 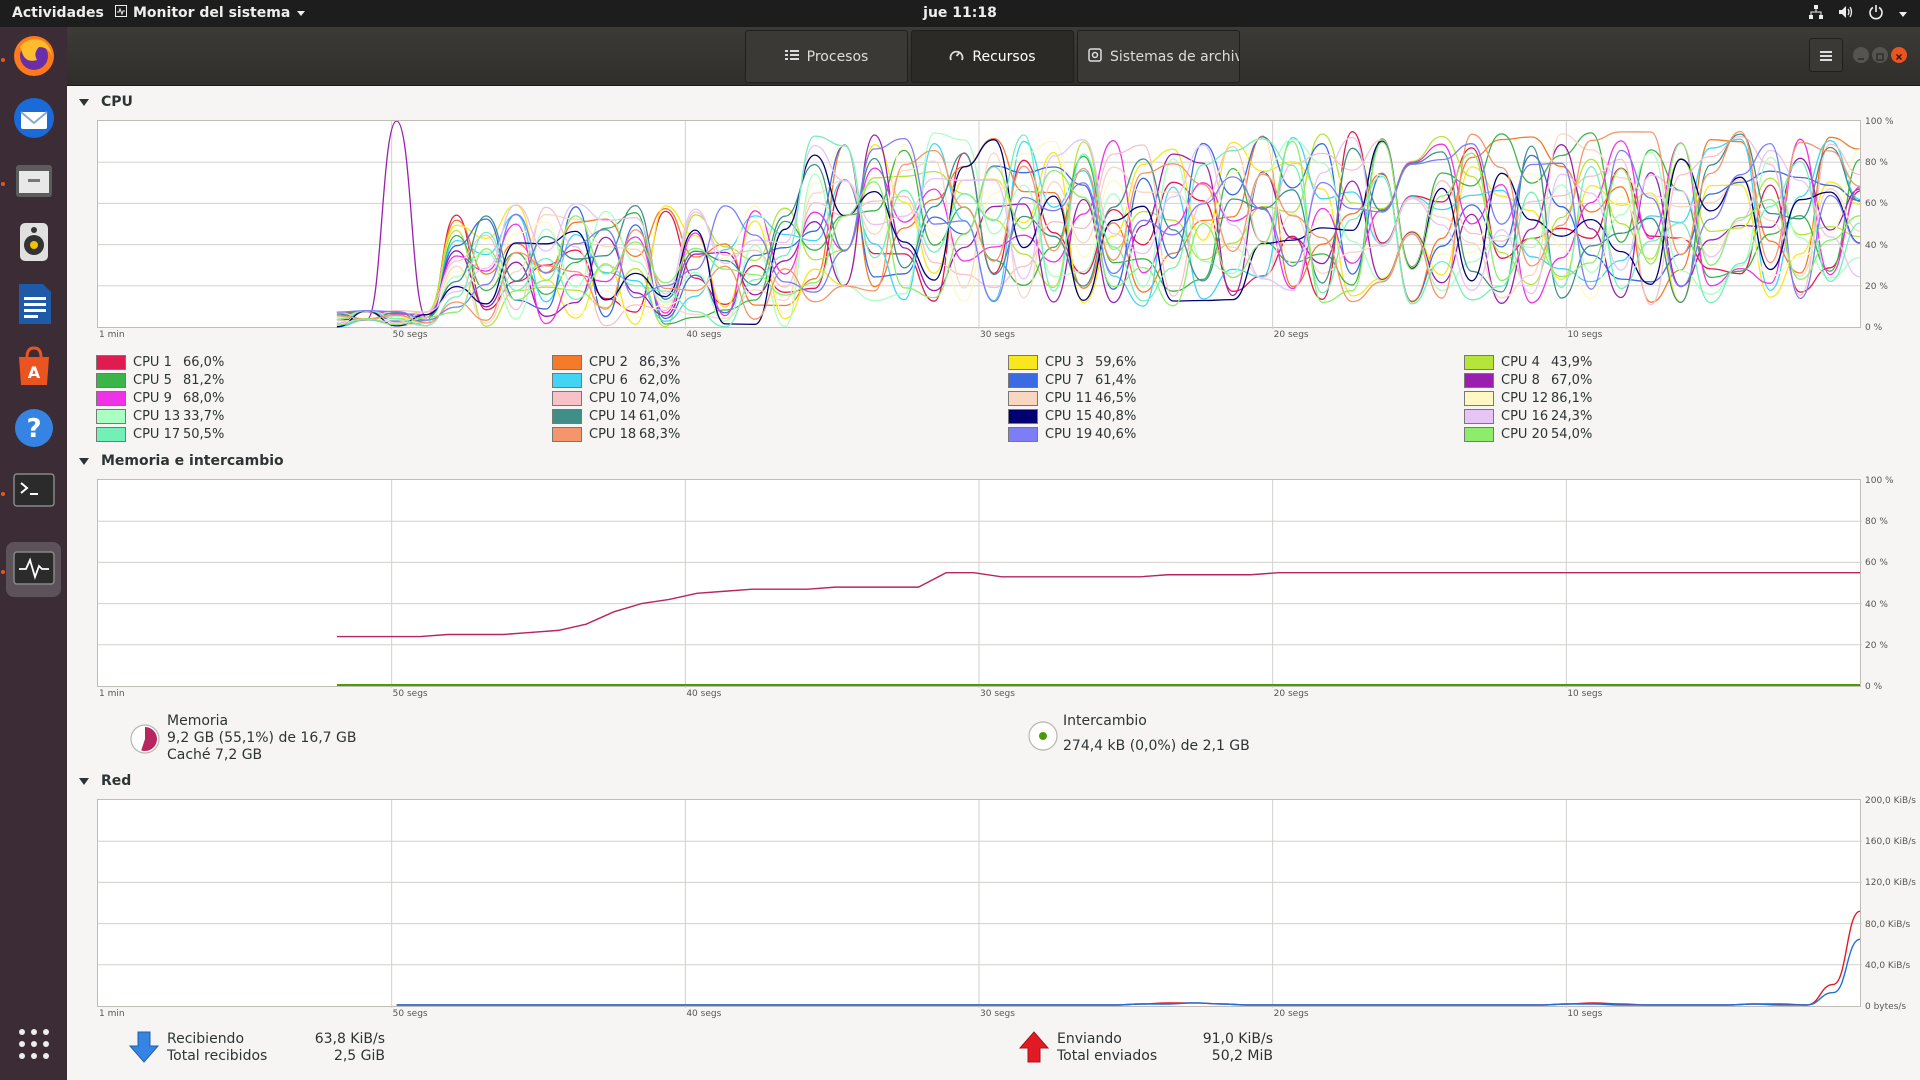 What do you see at coordinates (1572, 362) in the screenshot?
I see `cpu-usage-value: 43,9%` at bounding box center [1572, 362].